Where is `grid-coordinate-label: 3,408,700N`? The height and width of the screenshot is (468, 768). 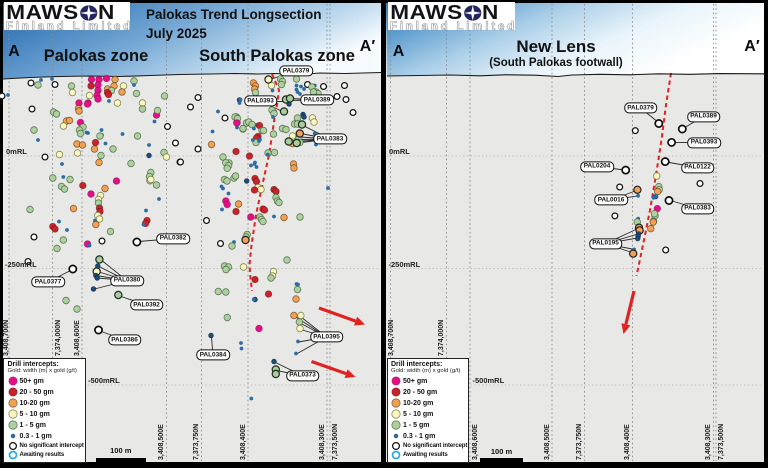 grid-coordinate-label: 3,408,700N is located at coordinates (391, 337).